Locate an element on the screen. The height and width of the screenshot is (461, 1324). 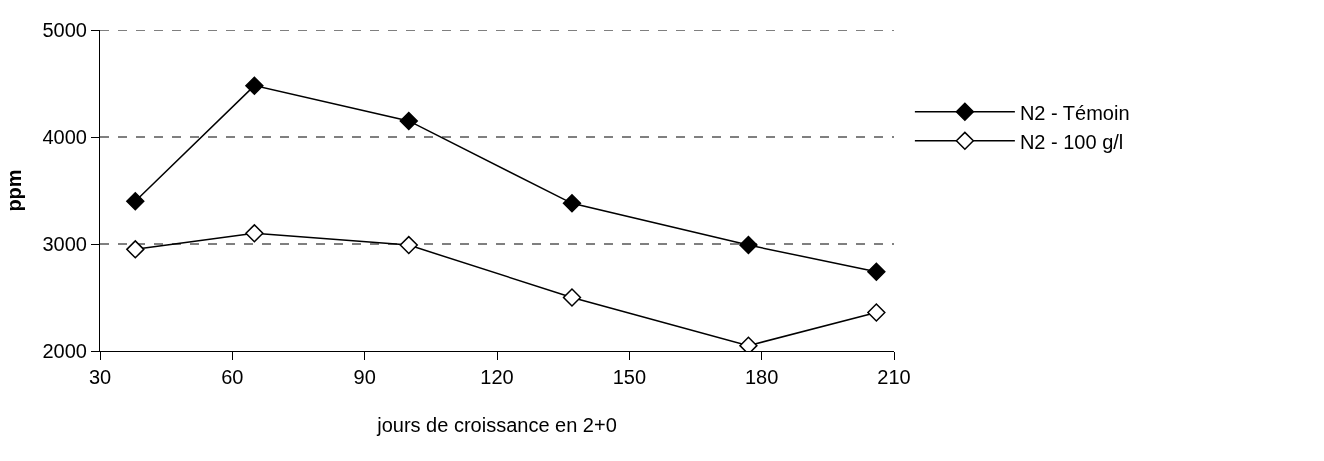
x-axis-title: jours de croissance en 2+0 is located at coordinates (496, 424).